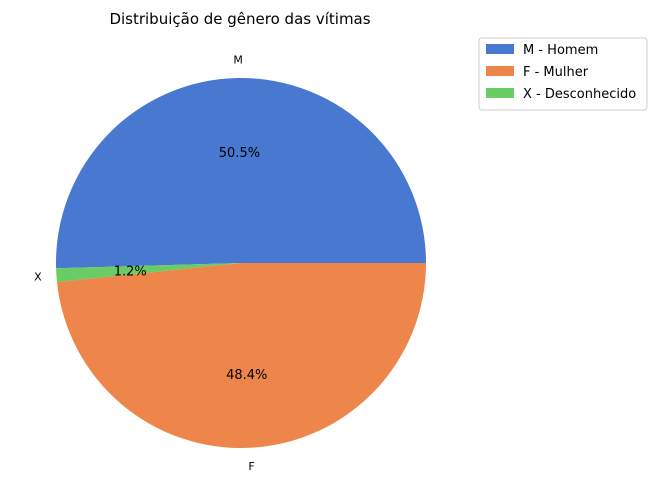 Image resolution: width=659 pixels, height=504 pixels. I want to click on slice-label-m: M, so click(238, 60).